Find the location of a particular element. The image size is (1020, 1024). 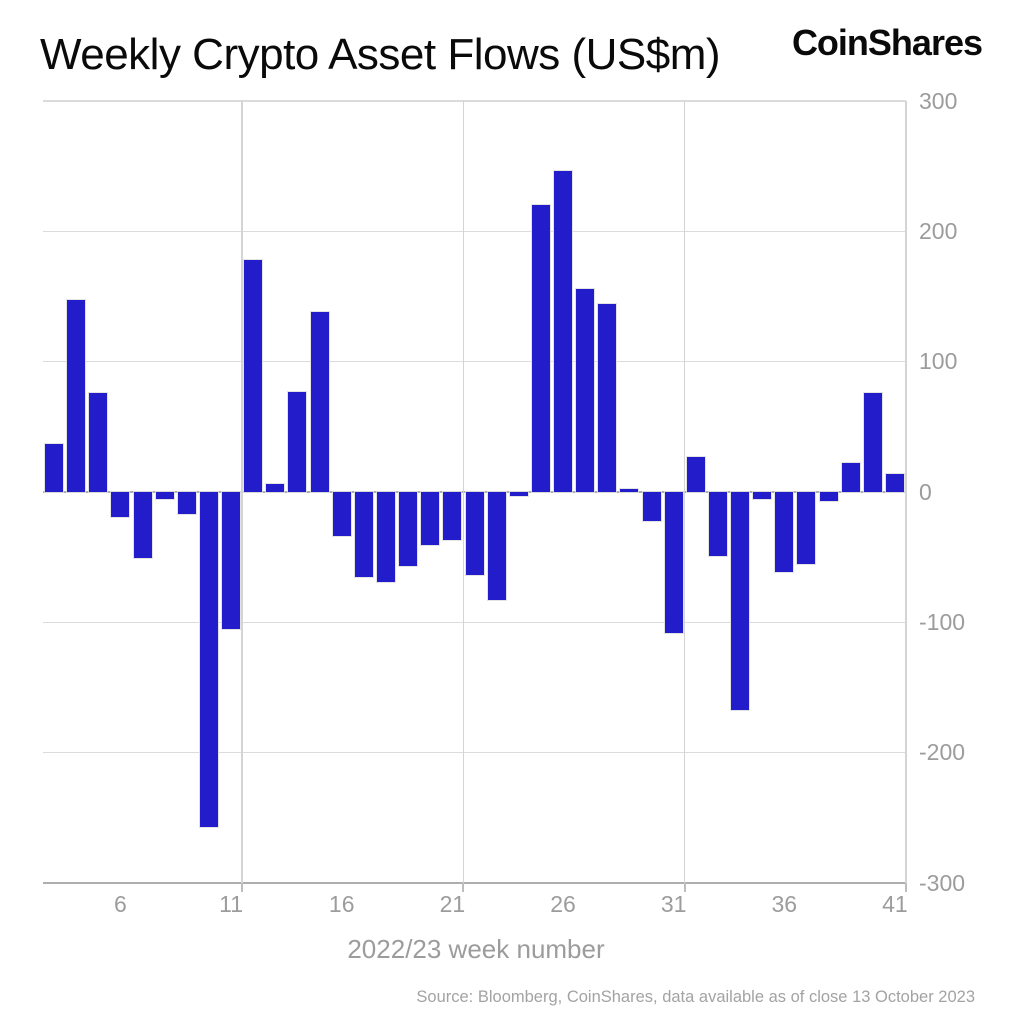

y-tick-label: 0 is located at coordinates (925, 491).